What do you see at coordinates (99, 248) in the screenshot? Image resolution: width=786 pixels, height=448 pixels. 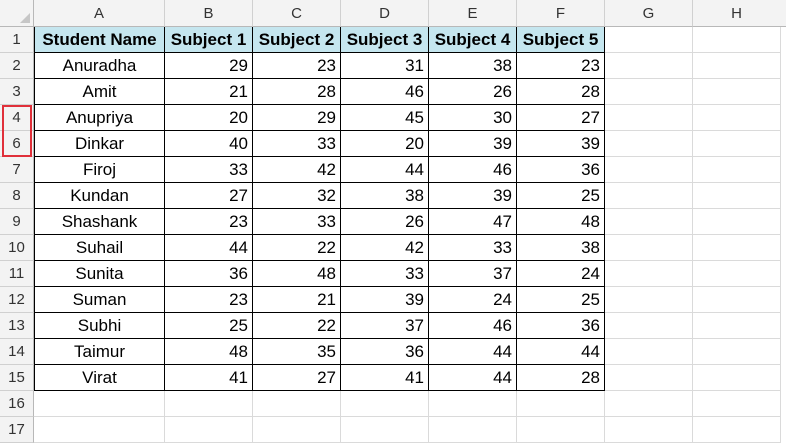 I see `cell-a10: Suhail` at bounding box center [99, 248].